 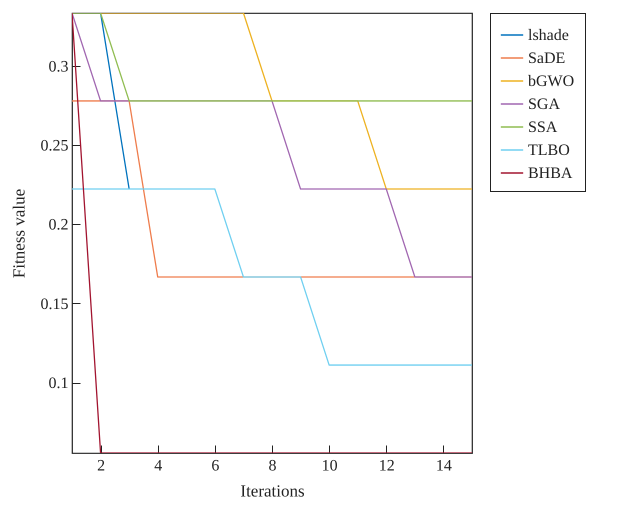 I want to click on y-tick-label: 0.15, so click(x=54, y=304).